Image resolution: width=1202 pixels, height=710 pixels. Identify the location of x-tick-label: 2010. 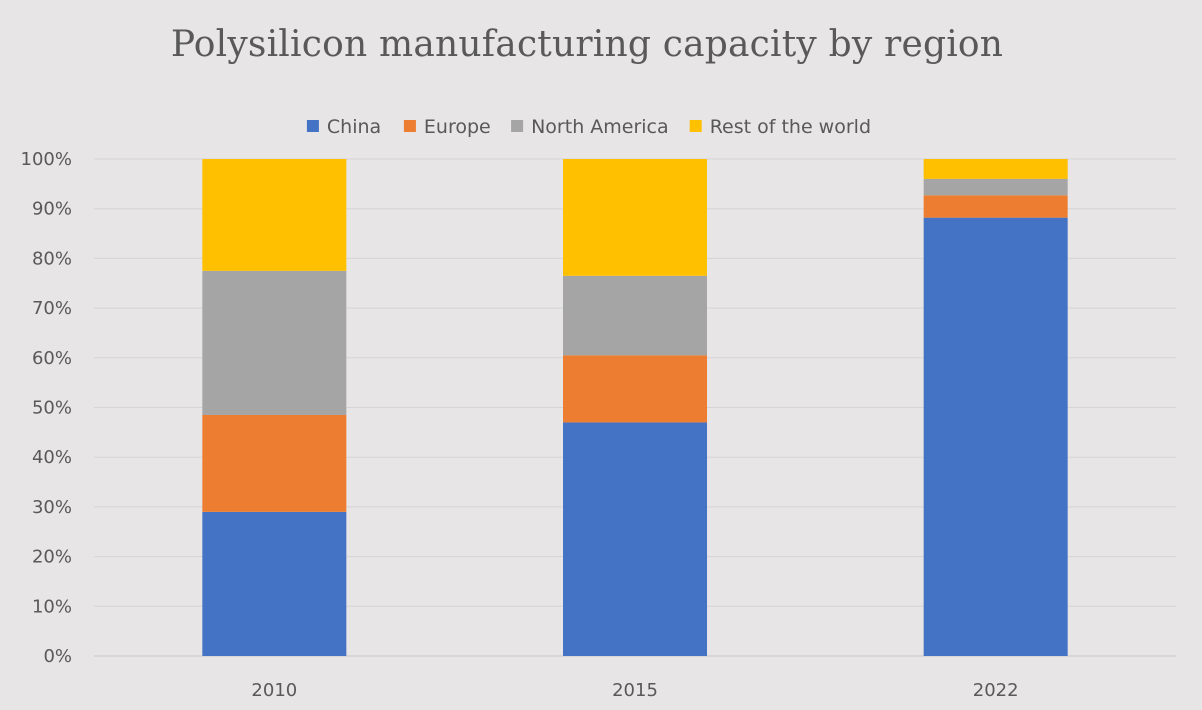
(274, 690).